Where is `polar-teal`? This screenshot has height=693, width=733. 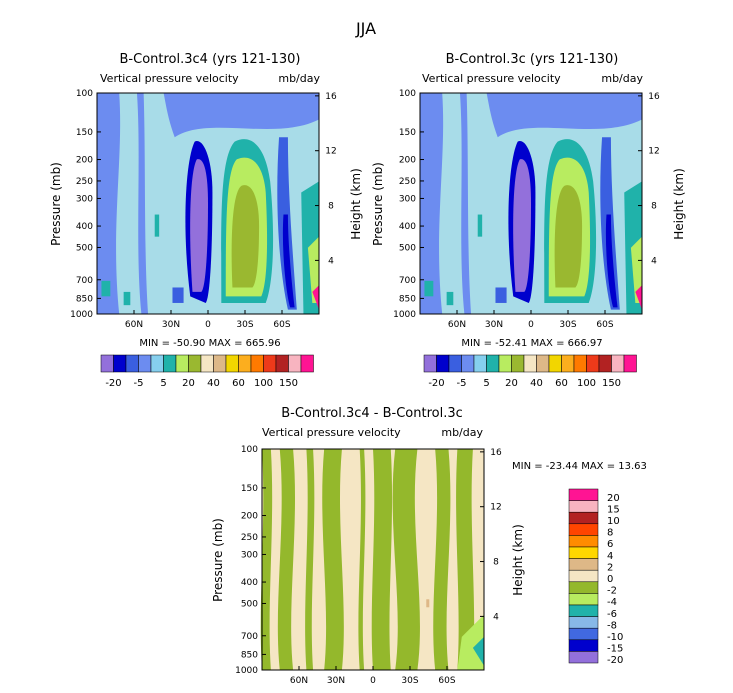
polar-teal is located at coordinates (478, 651).